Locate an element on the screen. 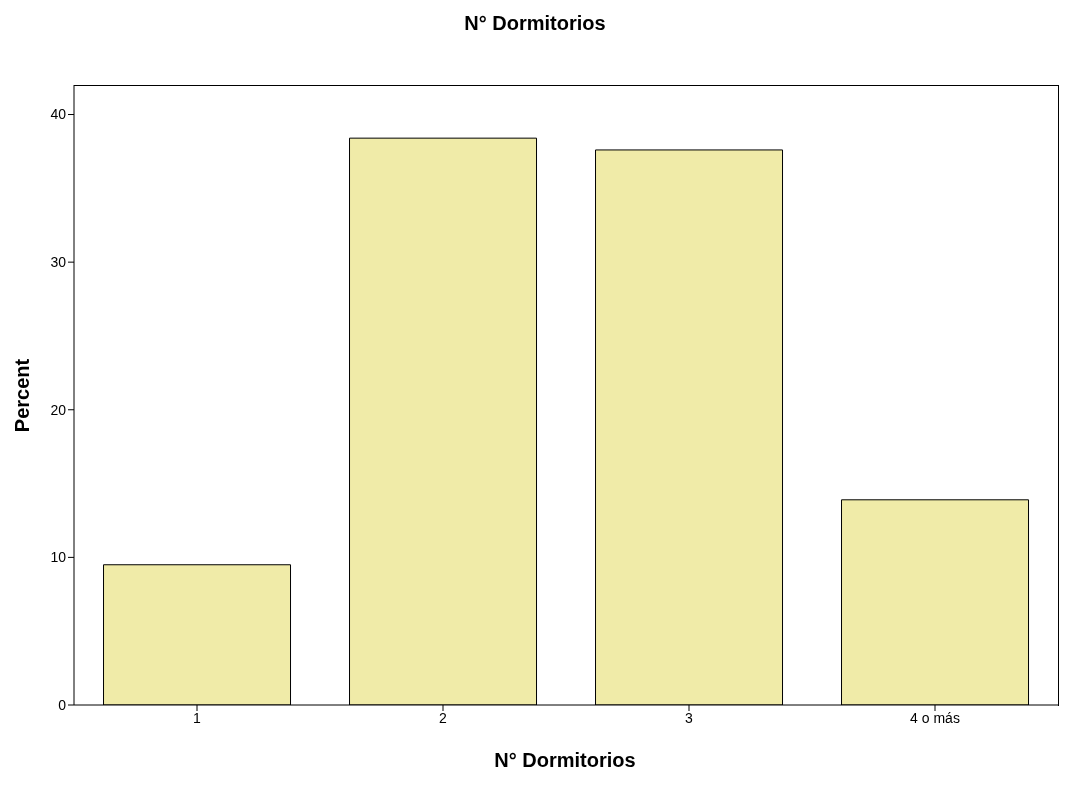 This screenshot has height=798, width=1070. x-tick-label: 3 is located at coordinates (689, 717).